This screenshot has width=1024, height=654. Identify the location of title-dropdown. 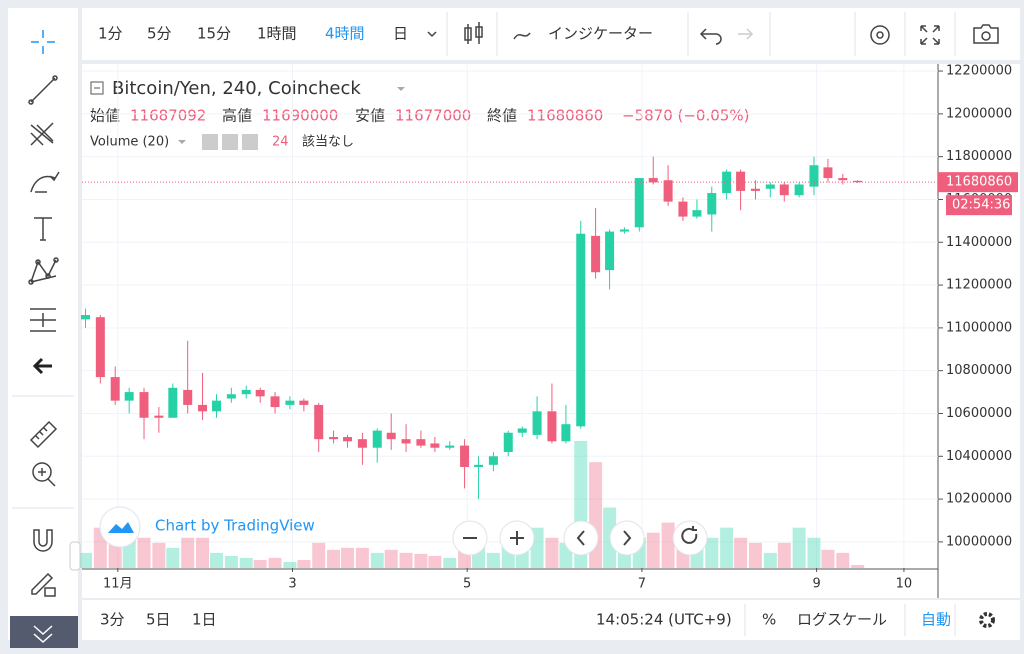
(401, 89).